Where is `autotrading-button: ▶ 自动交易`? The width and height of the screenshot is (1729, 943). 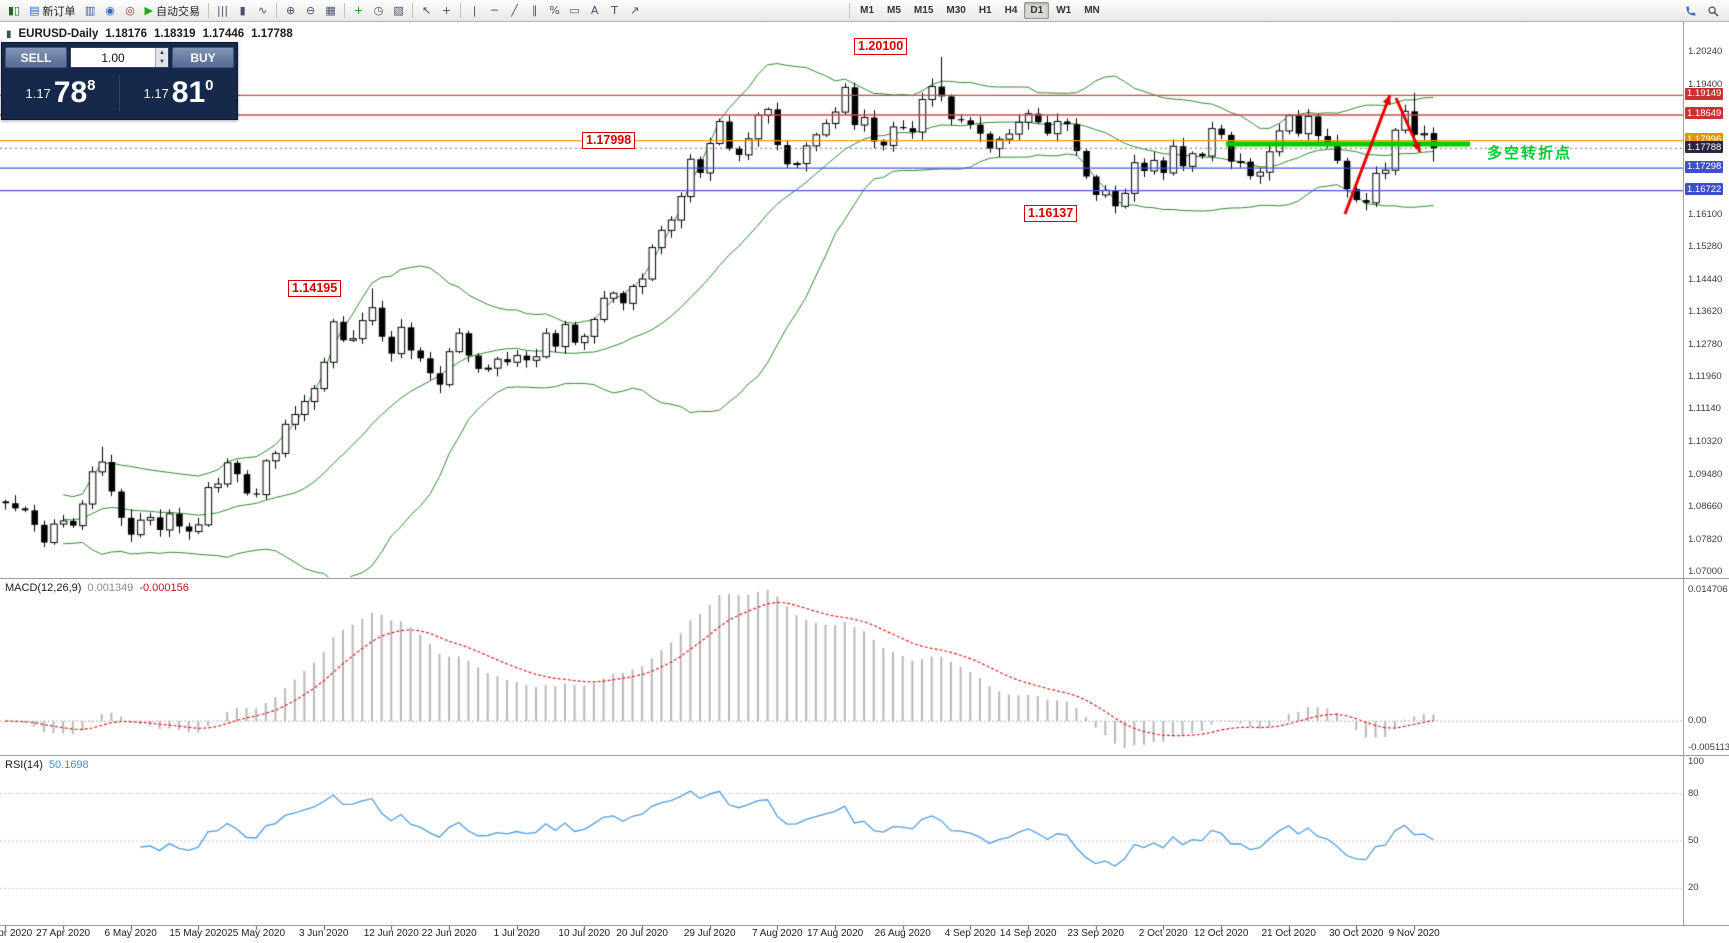 autotrading-button: ▶ 自动交易 is located at coordinates (172, 11).